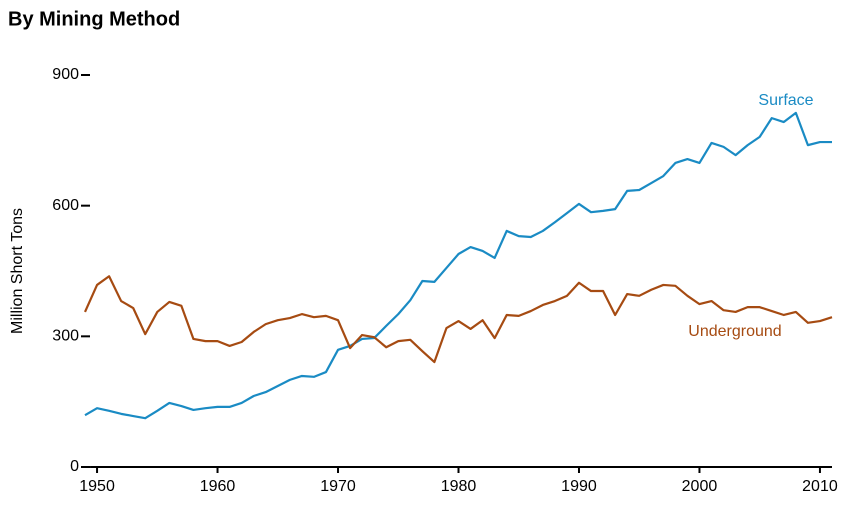 This screenshot has width=848, height=509. I want to click on series-label: Surface, so click(785, 100).